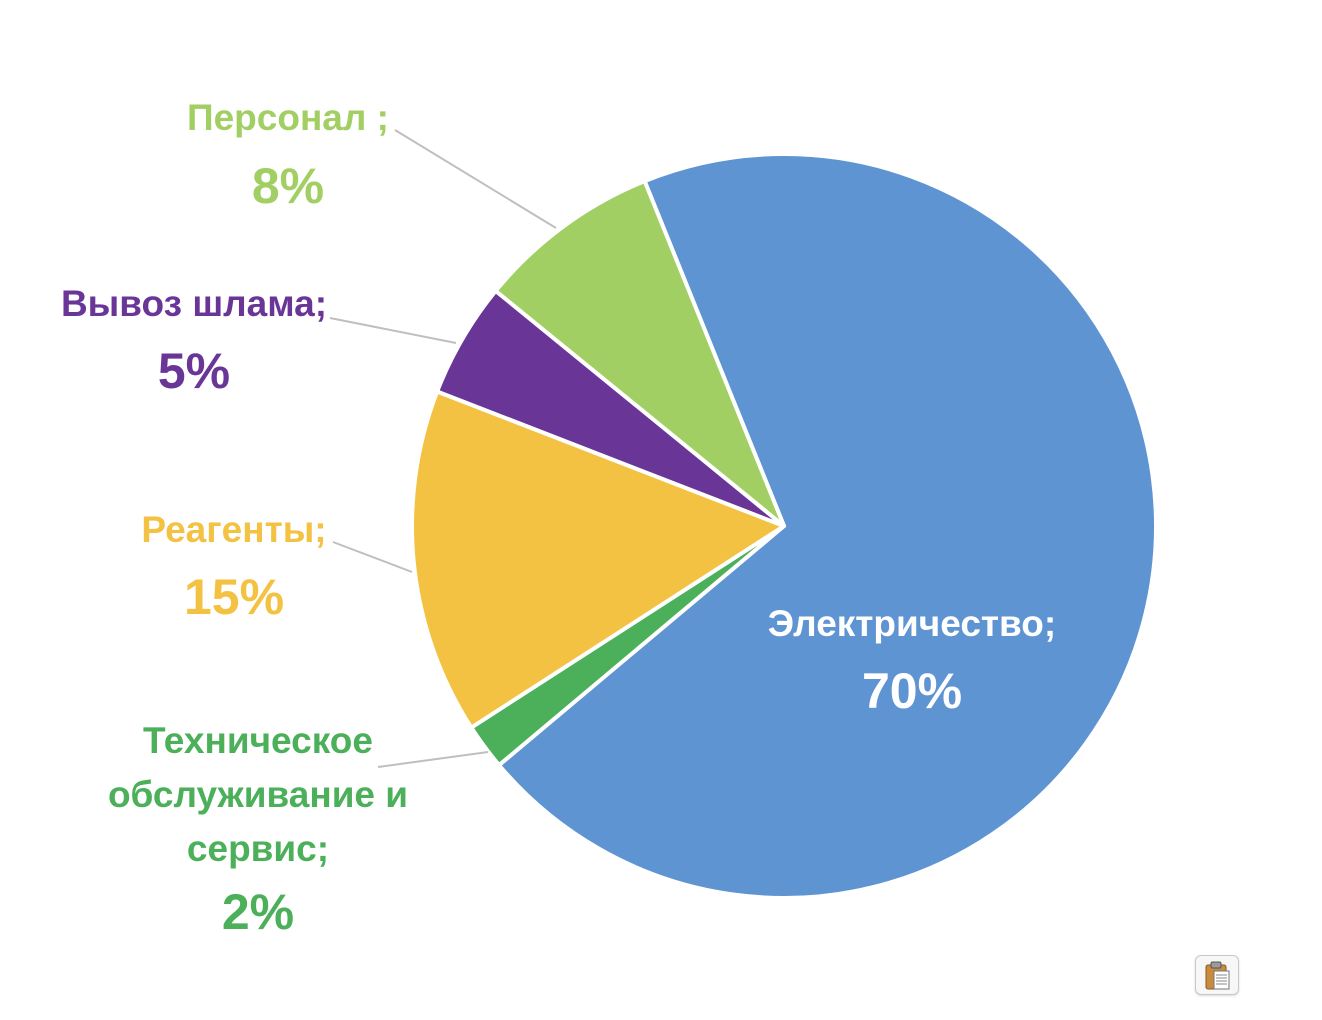  Describe the element at coordinates (234, 597) in the screenshot. I see `data-label-value-3: 15%` at that location.